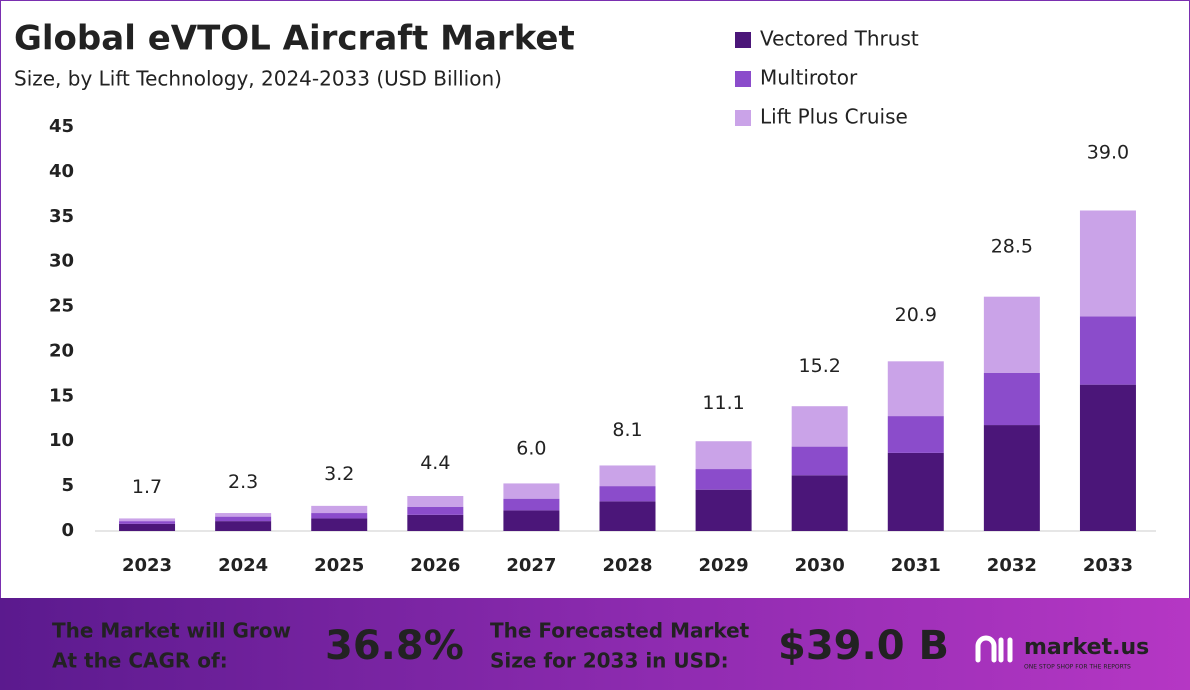 The width and height of the screenshot is (1190, 690). What do you see at coordinates (243, 565) in the screenshot?
I see `x-tick-label: 2024` at bounding box center [243, 565].